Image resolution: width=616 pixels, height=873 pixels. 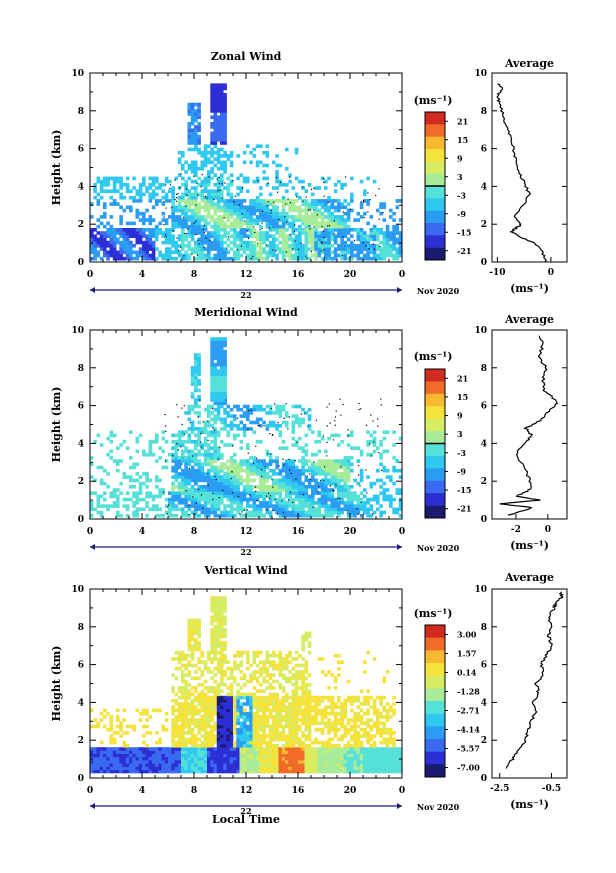 I want to click on y-tick-label: 4, so click(x=81, y=444).